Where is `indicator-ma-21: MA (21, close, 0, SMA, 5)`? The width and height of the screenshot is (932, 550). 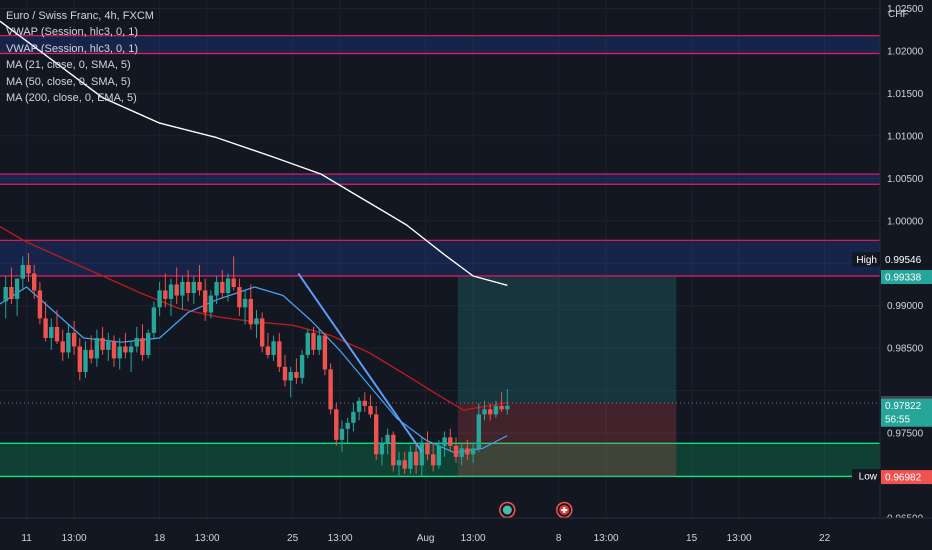
indicator-ma-21: MA (21, close, 0, SMA, 5) is located at coordinates (68, 65).